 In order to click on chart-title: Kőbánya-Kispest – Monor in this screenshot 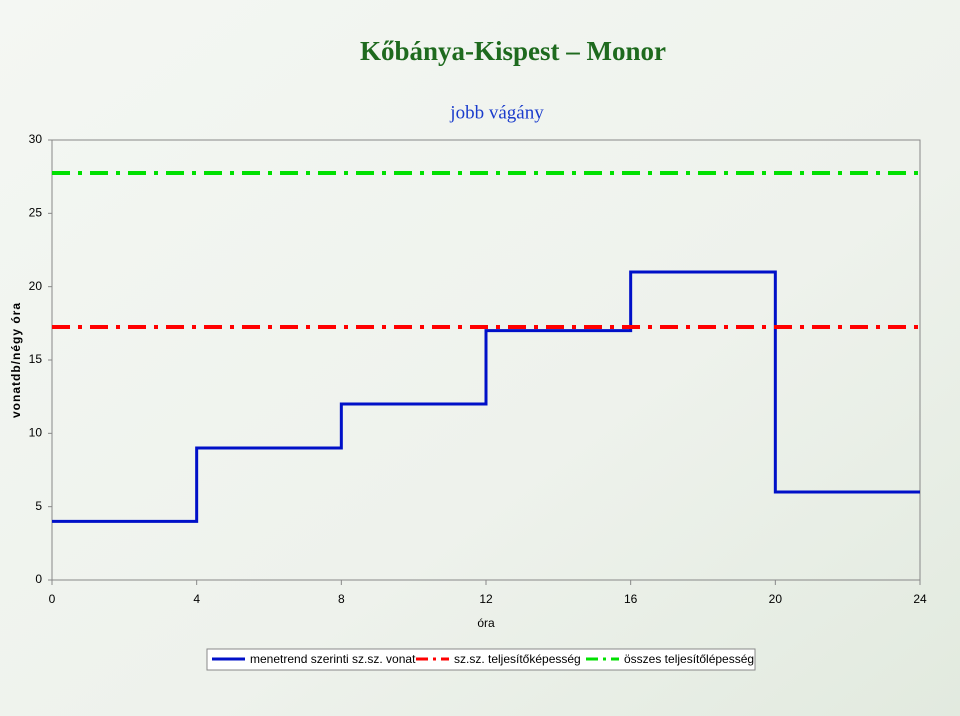, I will do `click(513, 51)`.